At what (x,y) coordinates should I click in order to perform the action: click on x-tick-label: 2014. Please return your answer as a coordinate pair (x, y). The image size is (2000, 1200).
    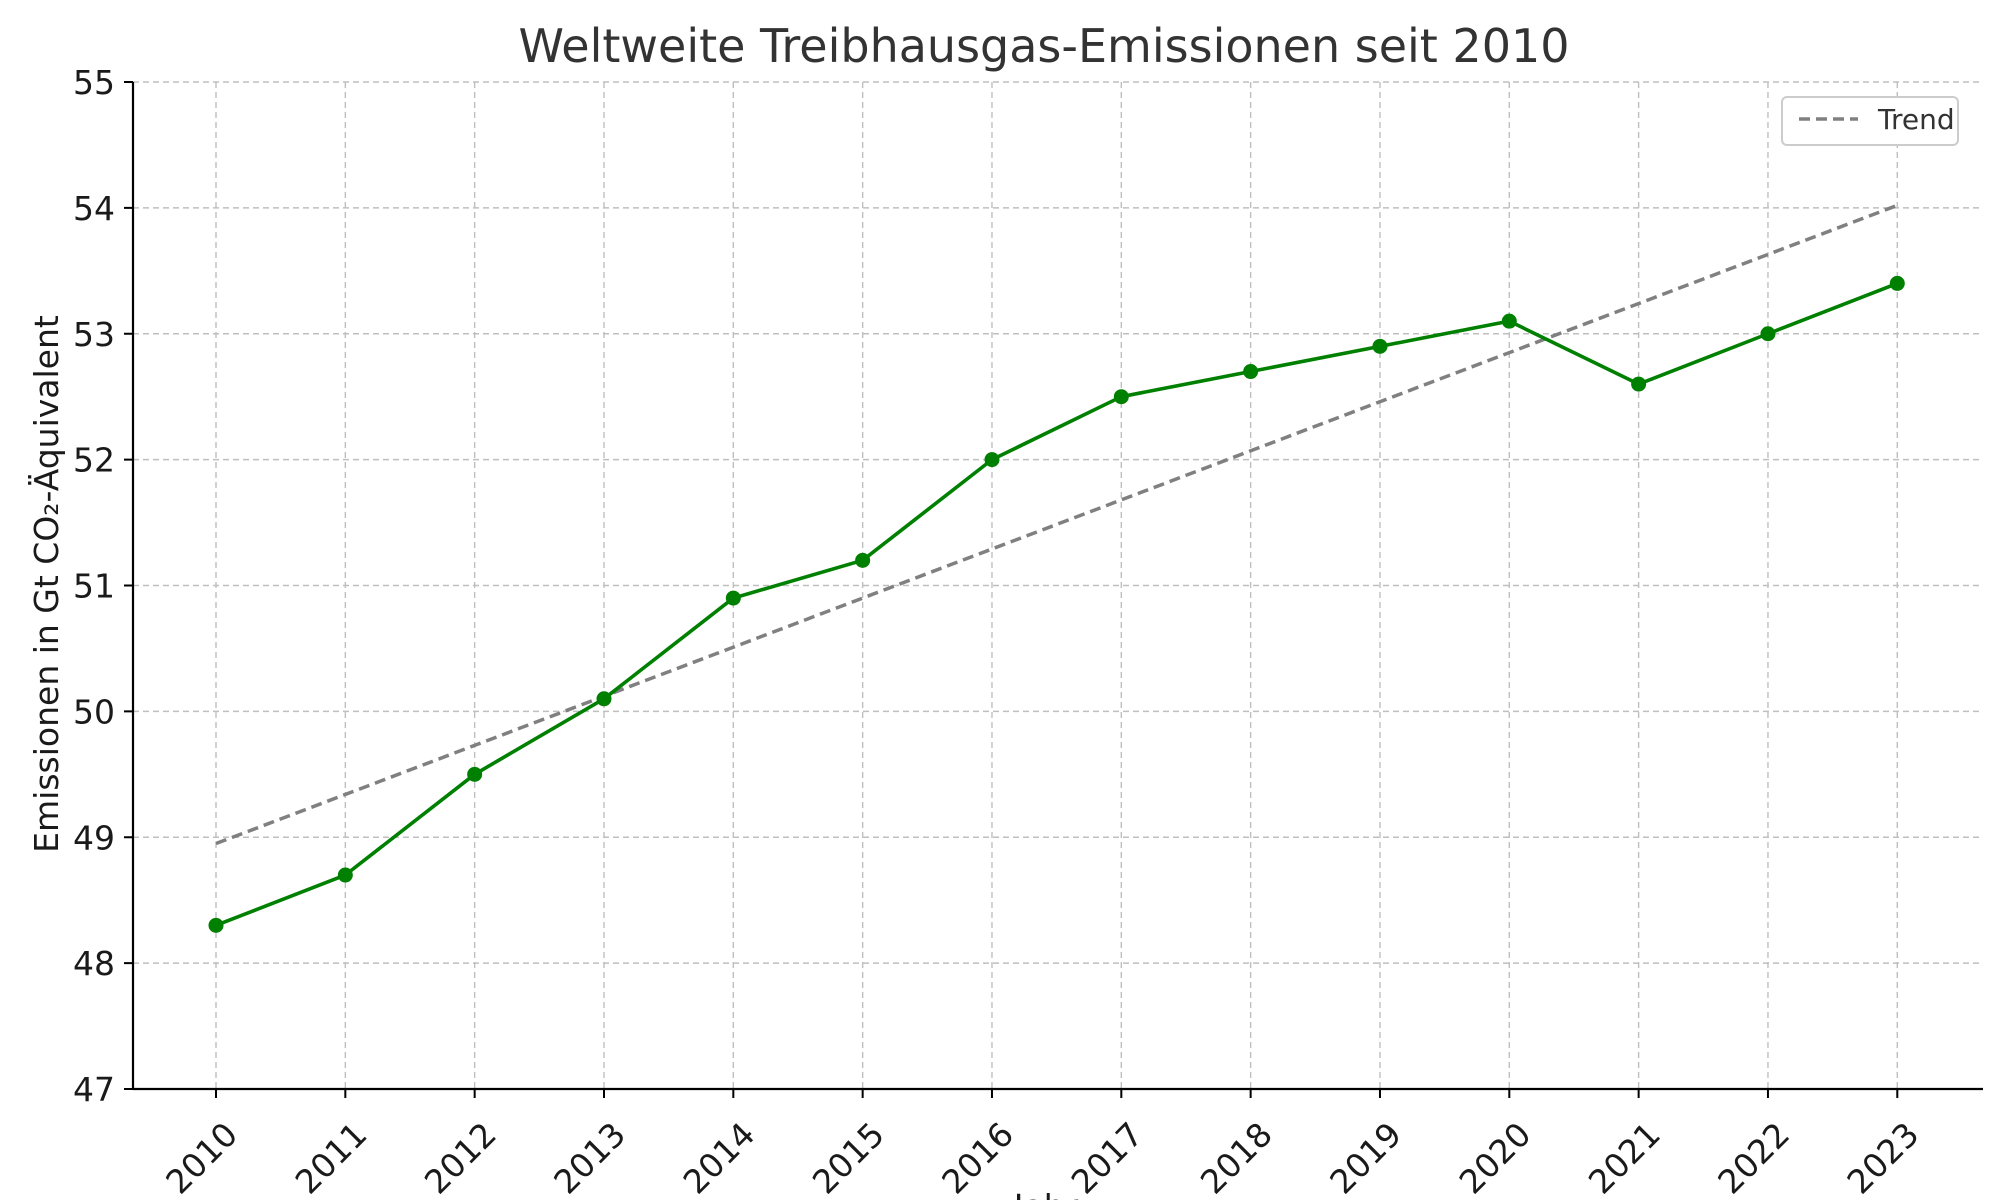
    Looking at the image, I should click on (719, 1157).